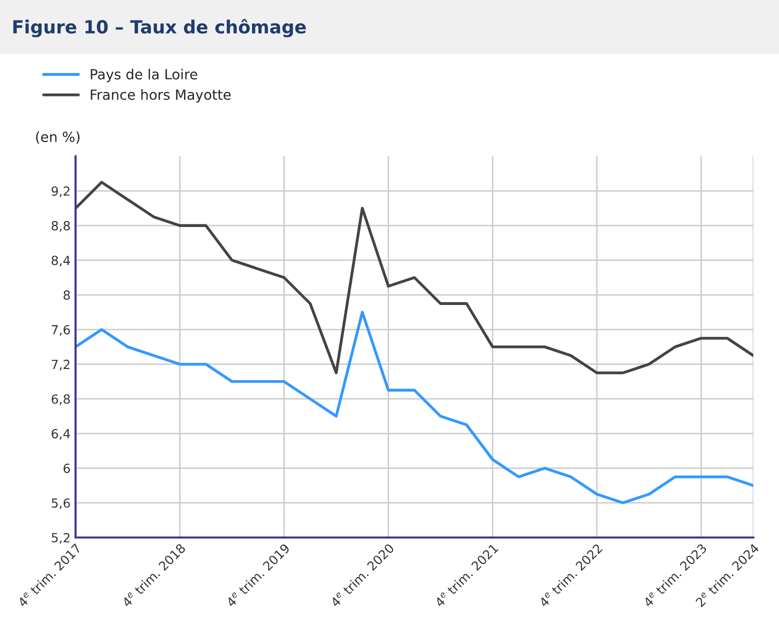  What do you see at coordinates (61, 330) in the screenshot?
I see `y-tick-label: 7,6` at bounding box center [61, 330].